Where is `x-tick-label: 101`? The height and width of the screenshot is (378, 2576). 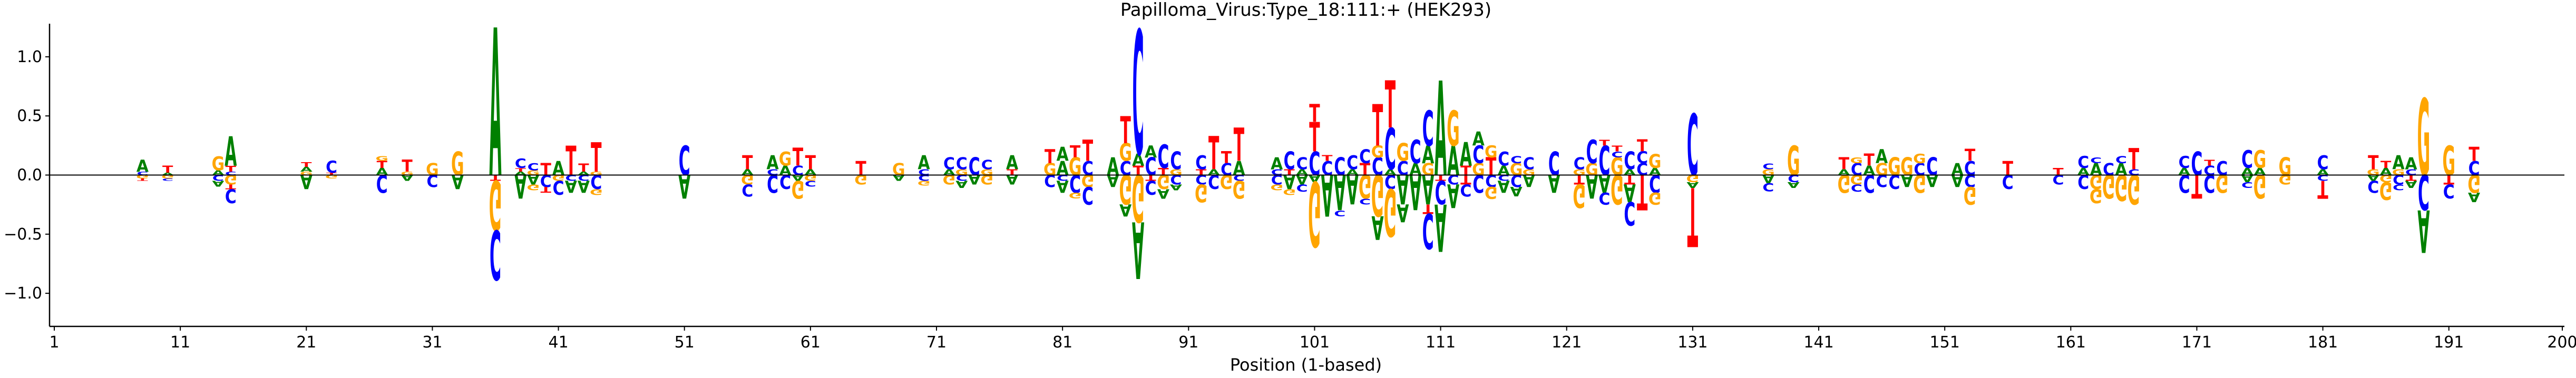
x-tick-label: 101 is located at coordinates (1315, 343).